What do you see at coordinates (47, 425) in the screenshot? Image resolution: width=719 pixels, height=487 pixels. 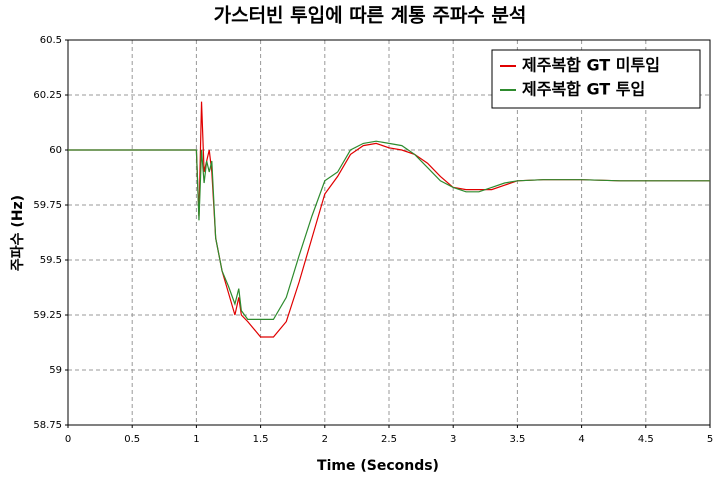 I see `y-tick-label: 58.75` at bounding box center [47, 425].